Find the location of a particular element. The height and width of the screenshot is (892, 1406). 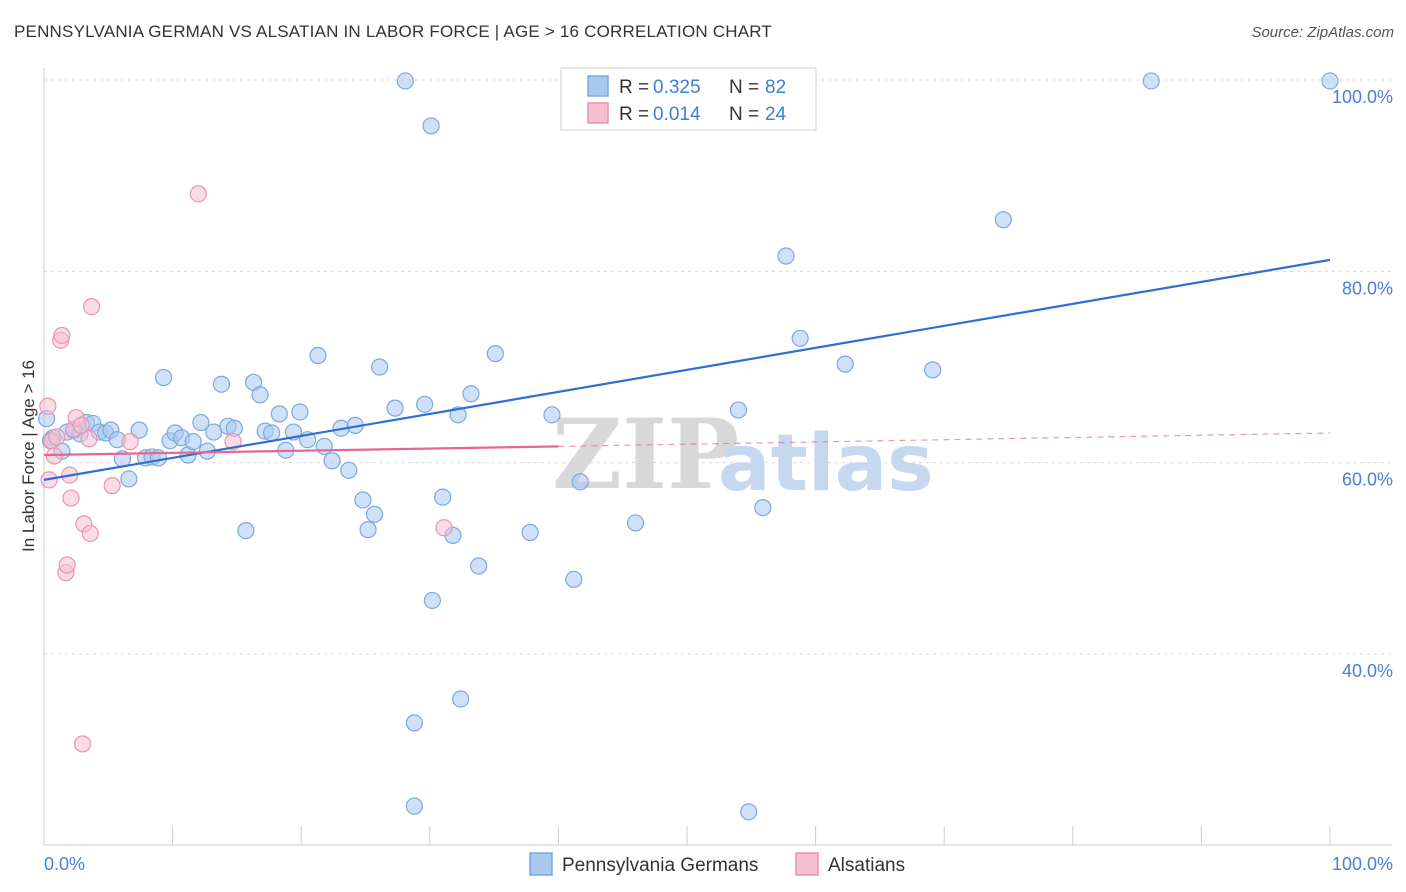

y-tick-label: 60.0% is located at coordinates (1367, 480).